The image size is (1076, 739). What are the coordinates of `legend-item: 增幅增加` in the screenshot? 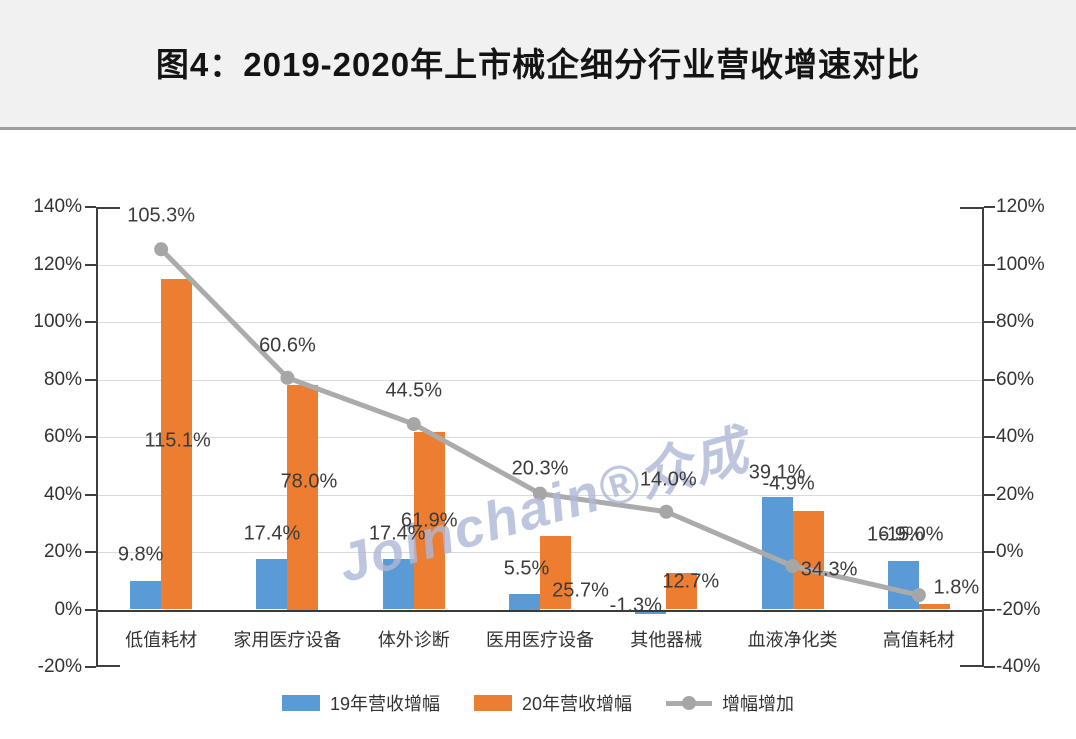 It's located at (730, 703).